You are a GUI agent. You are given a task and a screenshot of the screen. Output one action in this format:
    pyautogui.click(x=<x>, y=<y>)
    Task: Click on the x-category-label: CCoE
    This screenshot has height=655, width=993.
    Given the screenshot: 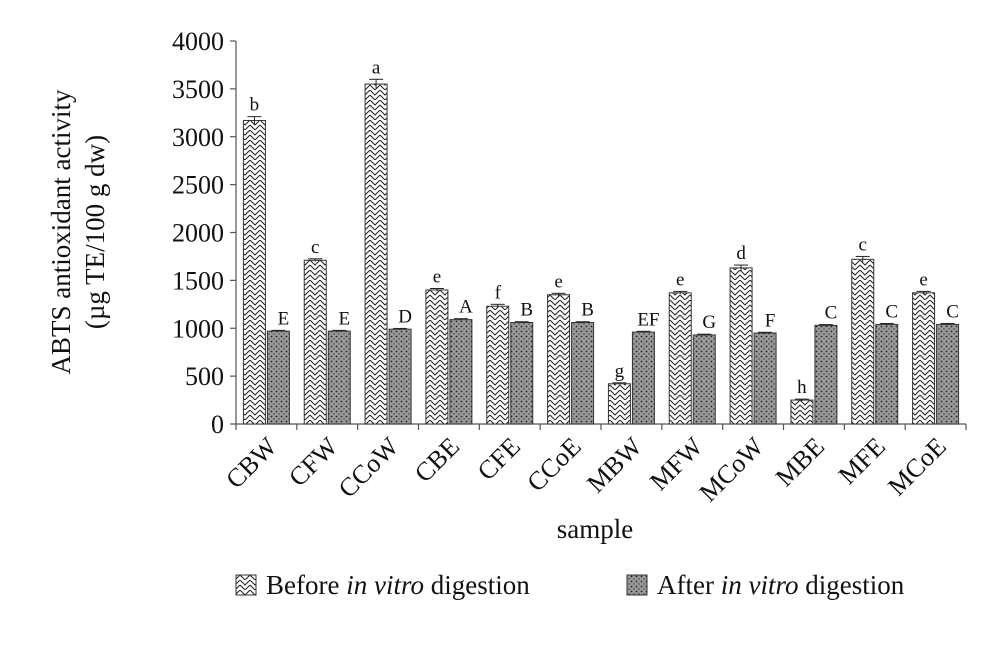 What is the action you would take?
    pyautogui.click(x=553, y=464)
    